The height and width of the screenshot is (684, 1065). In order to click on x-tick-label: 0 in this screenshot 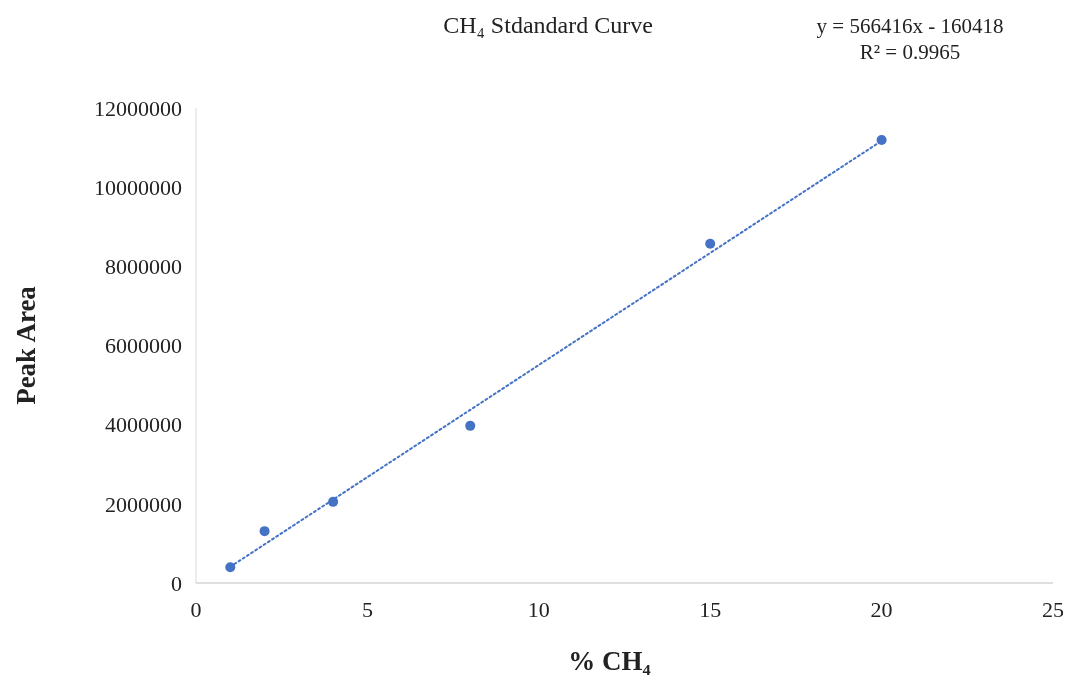, I will do `click(196, 609)`.